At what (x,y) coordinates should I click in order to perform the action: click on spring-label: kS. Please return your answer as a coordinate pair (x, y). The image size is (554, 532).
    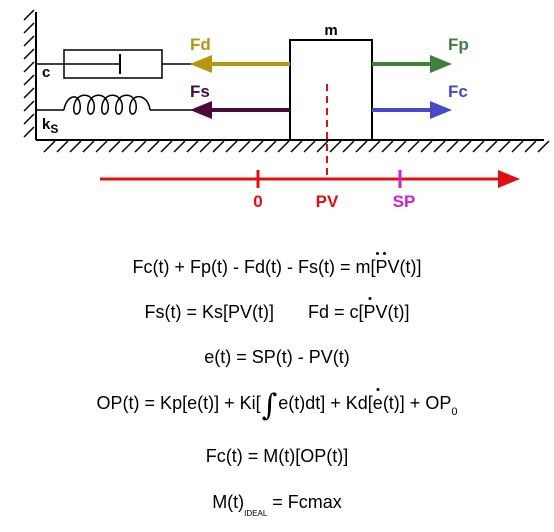
    Looking at the image, I should click on (50, 126).